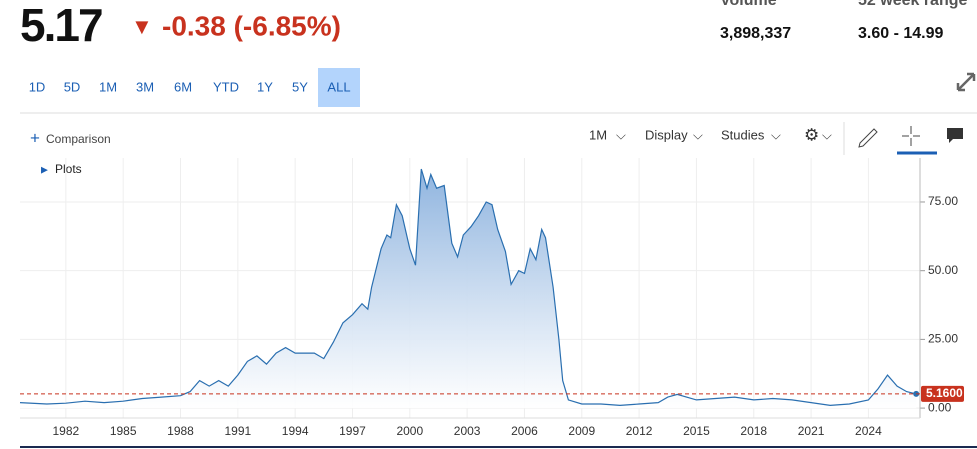 The width and height of the screenshot is (977, 449). Describe the element at coordinates (696, 431) in the screenshot. I see `x-tick-label: 2015` at that location.